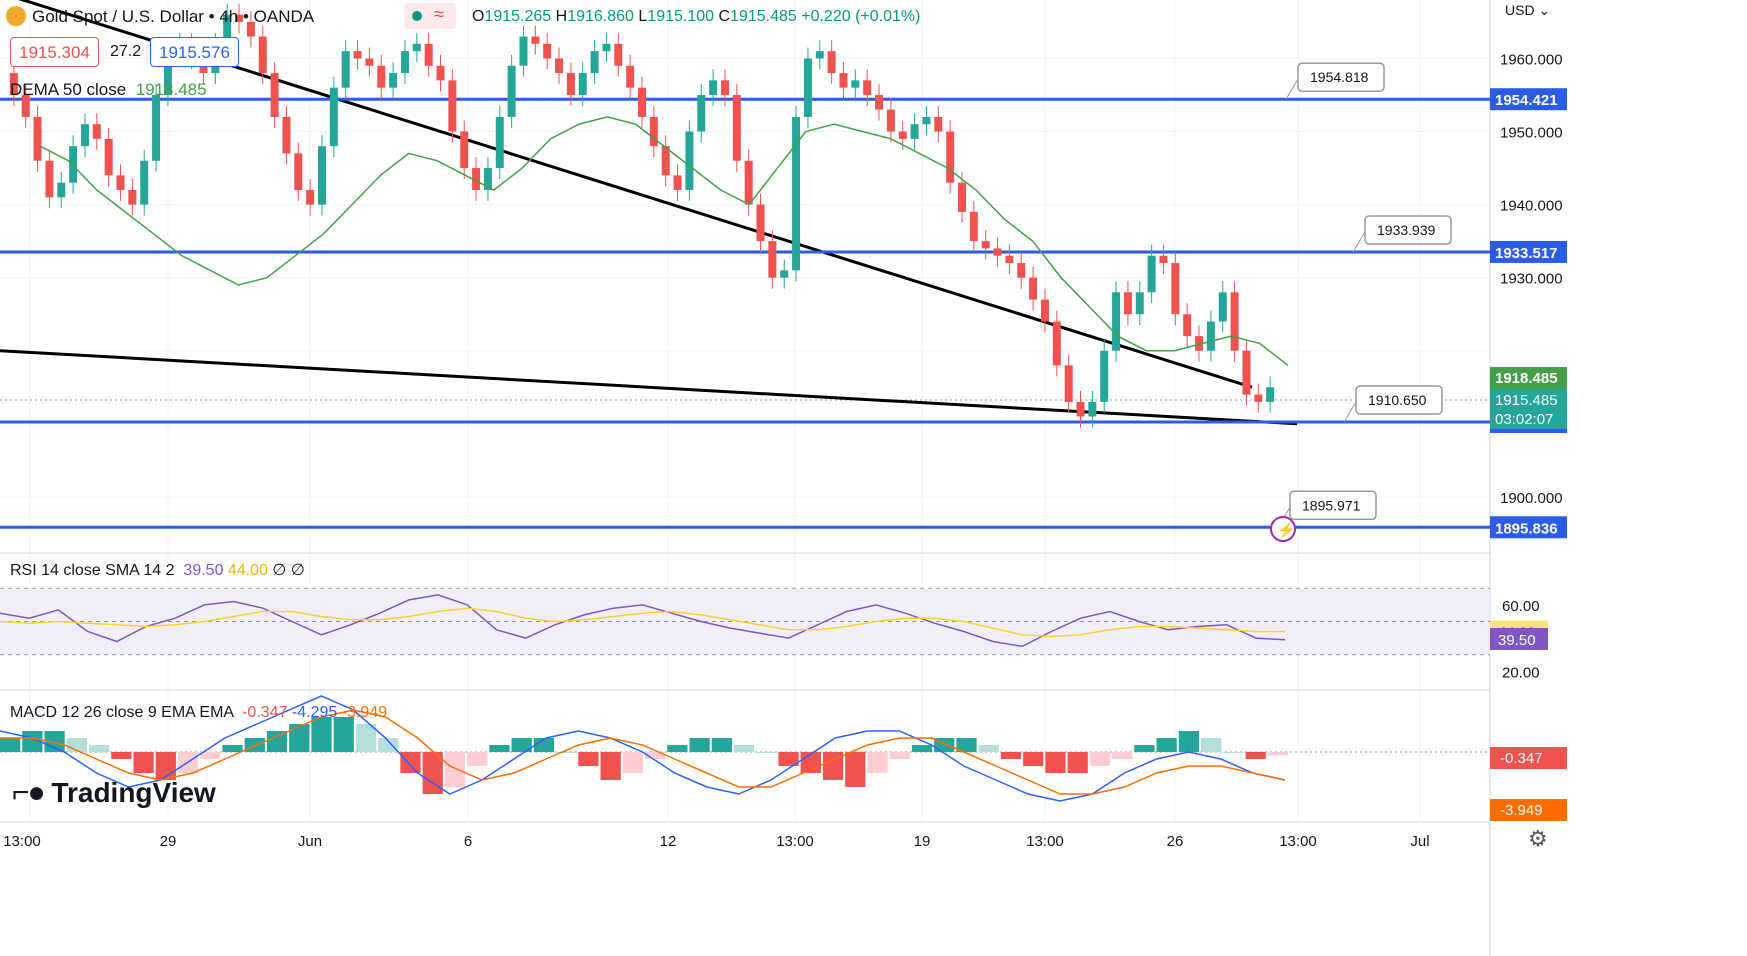 This screenshot has width=1747, height=956. Describe the element at coordinates (1361, 302) in the screenshot. I see `level-callouts: 1954.818 1933.939 1910.650 1895.971 ⚡` at that location.